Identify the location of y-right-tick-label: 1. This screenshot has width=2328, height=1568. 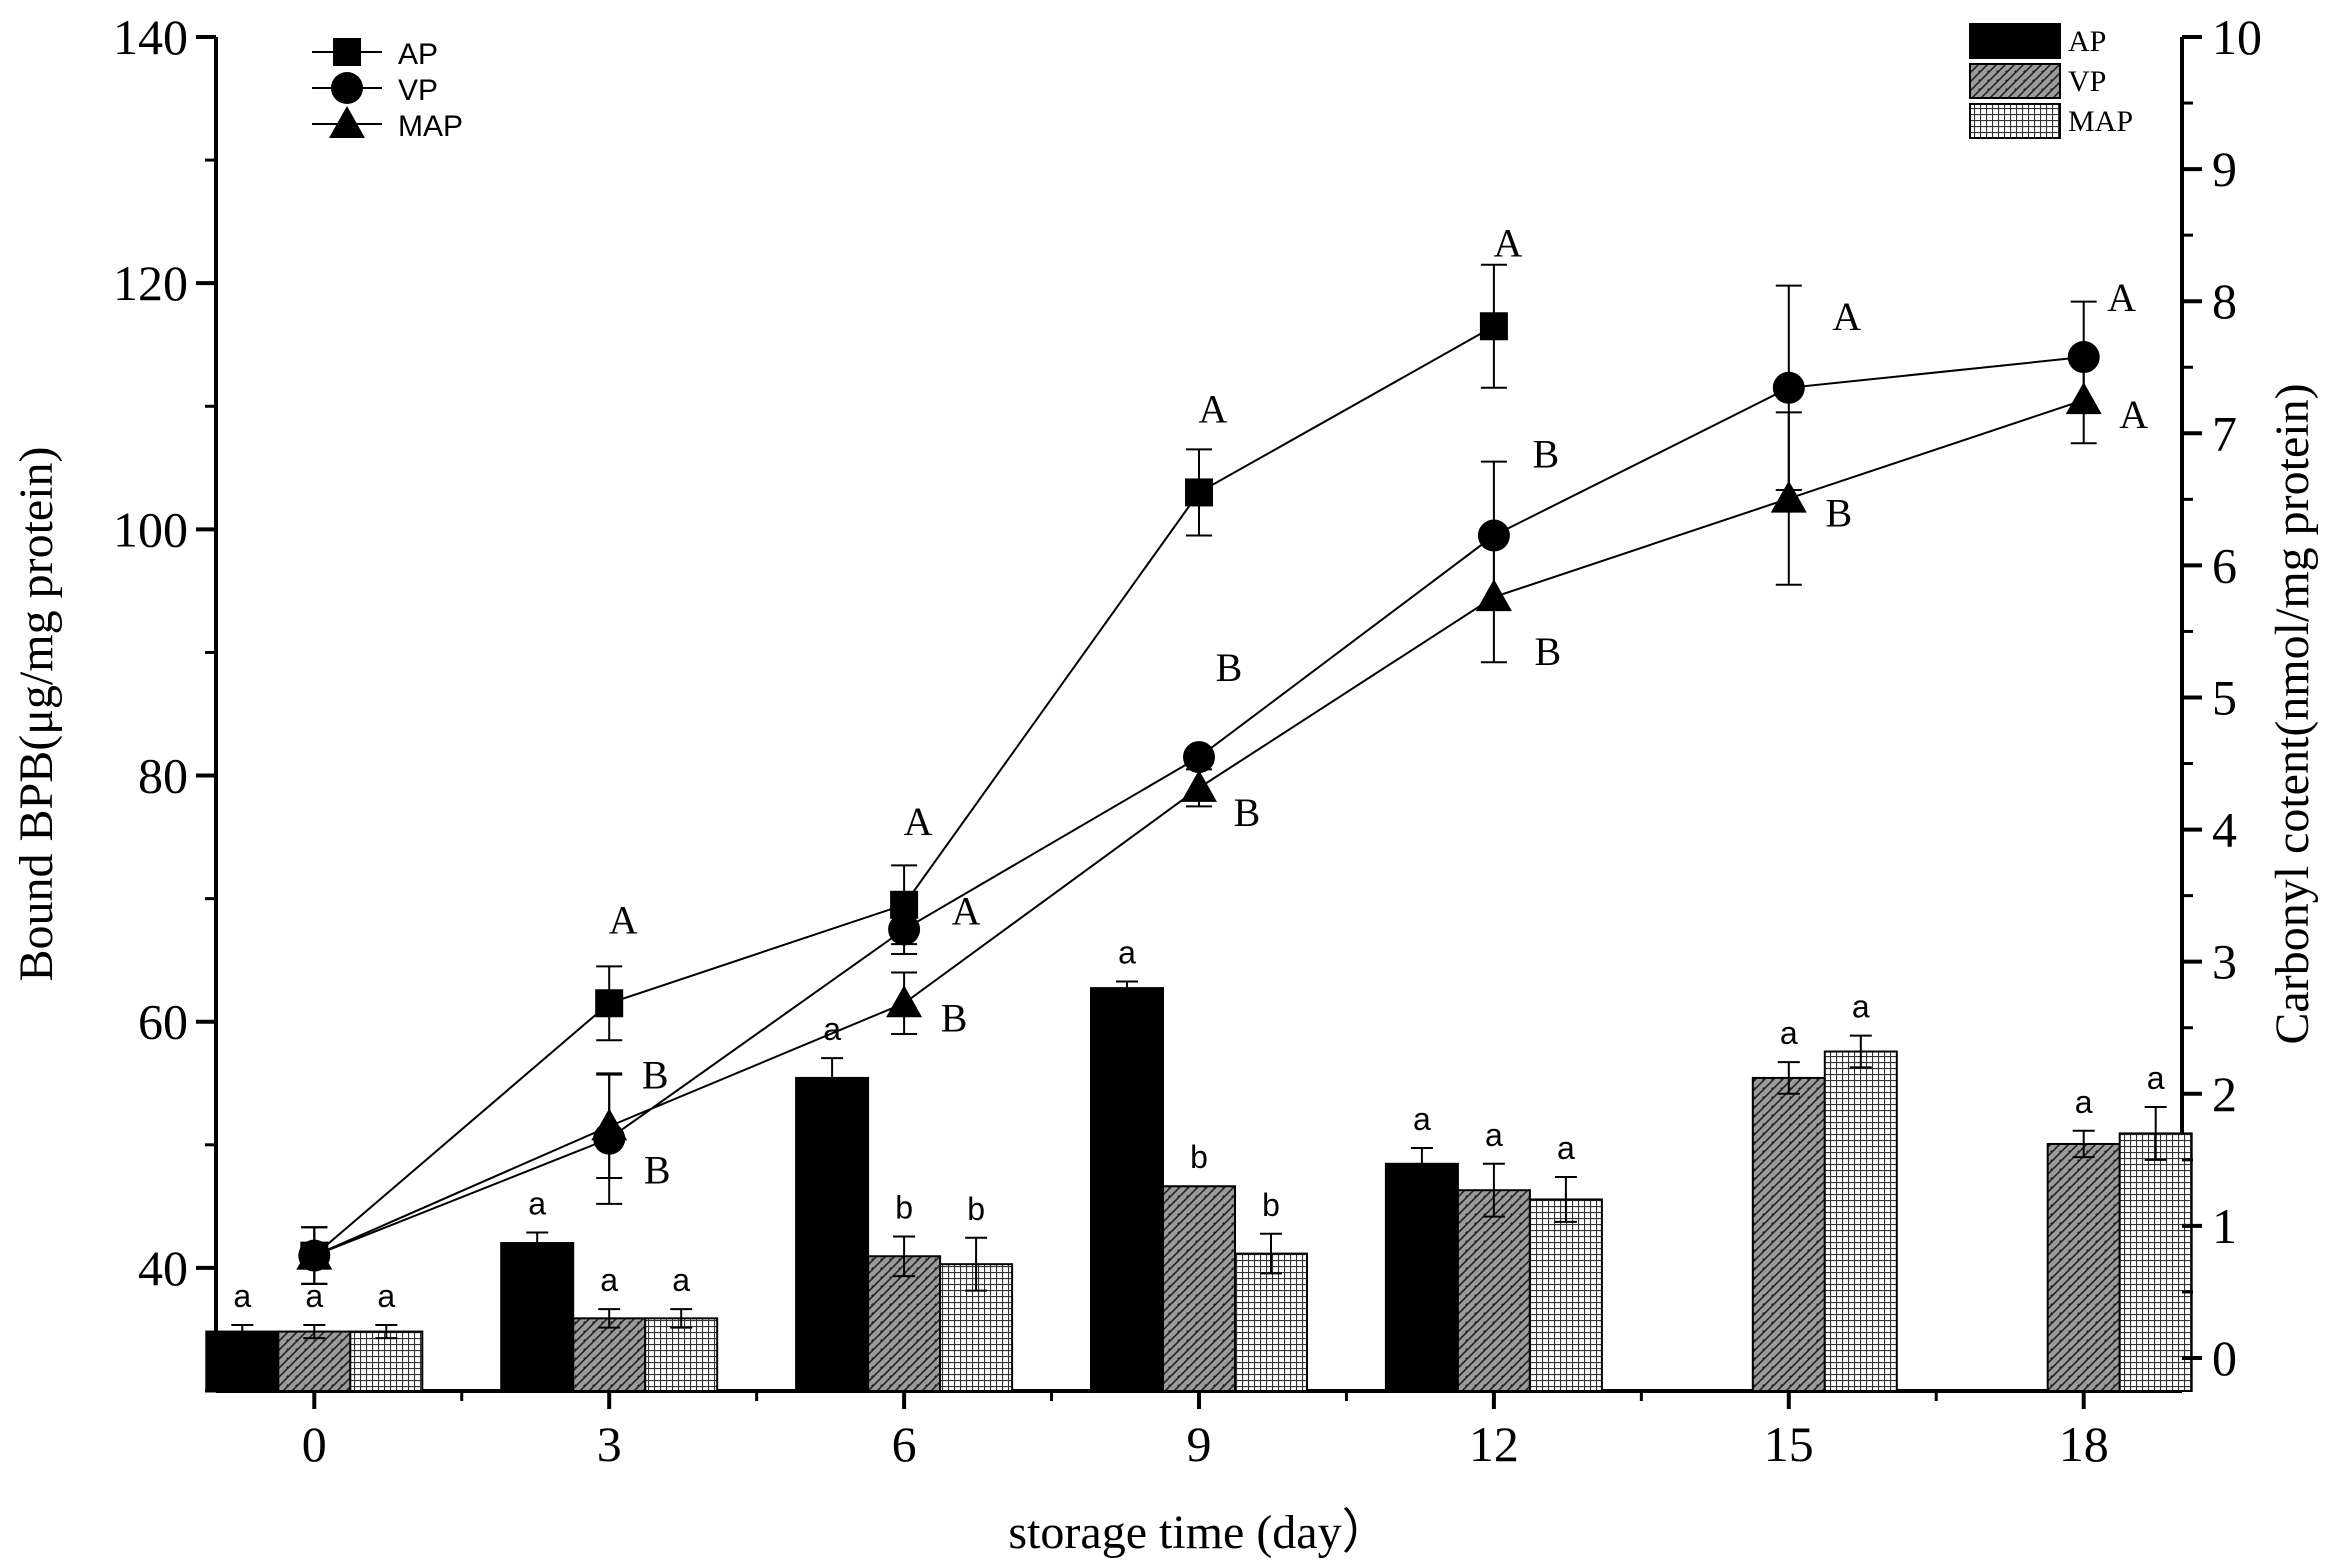
(2224, 1226).